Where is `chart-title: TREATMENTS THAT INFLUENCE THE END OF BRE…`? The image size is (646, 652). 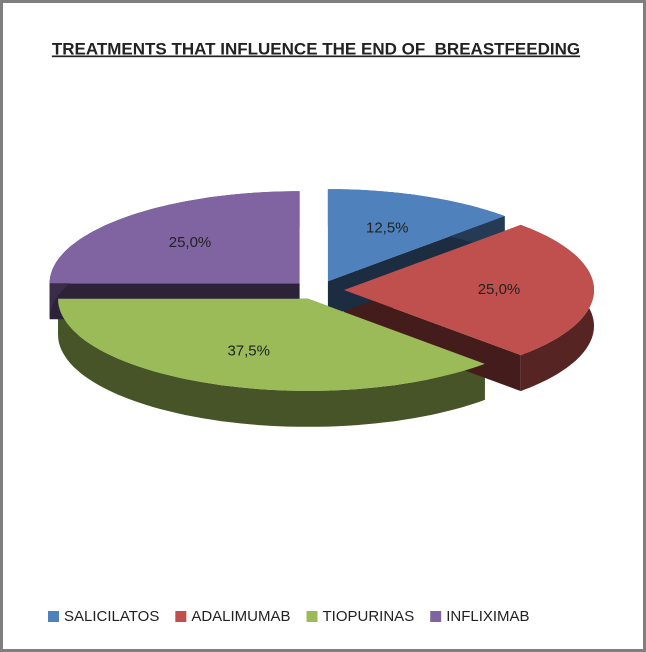 chart-title: TREATMENTS THAT INFLUENCE THE END OF BRE… is located at coordinates (316, 48).